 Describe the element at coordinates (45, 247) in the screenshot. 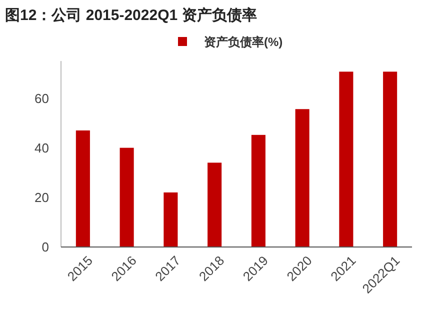

I see `y-tick-label: 0` at that location.